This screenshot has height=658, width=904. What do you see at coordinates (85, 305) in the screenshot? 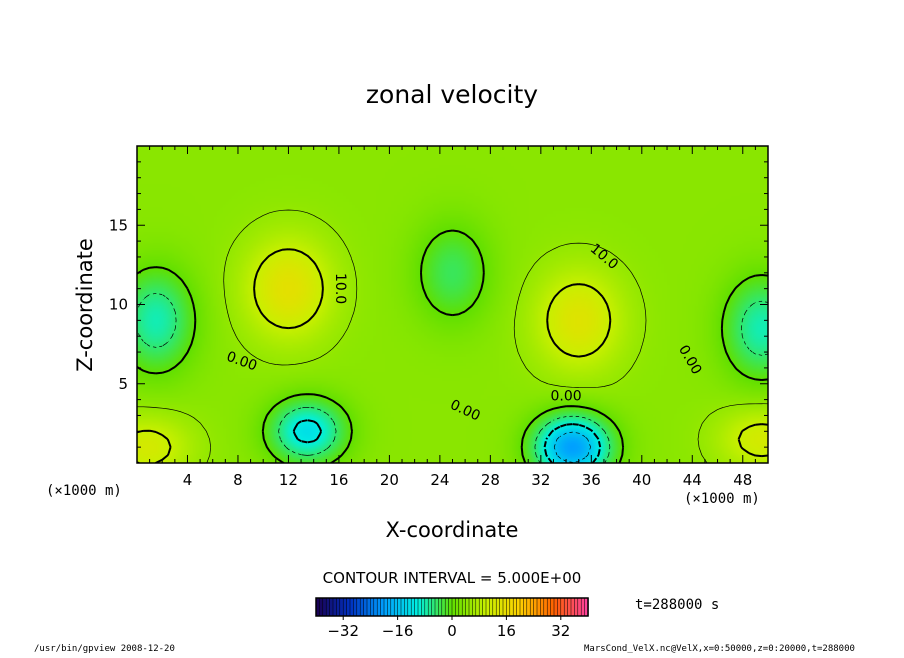
I see `y-axis-label: Z-coordinate` at bounding box center [85, 305].